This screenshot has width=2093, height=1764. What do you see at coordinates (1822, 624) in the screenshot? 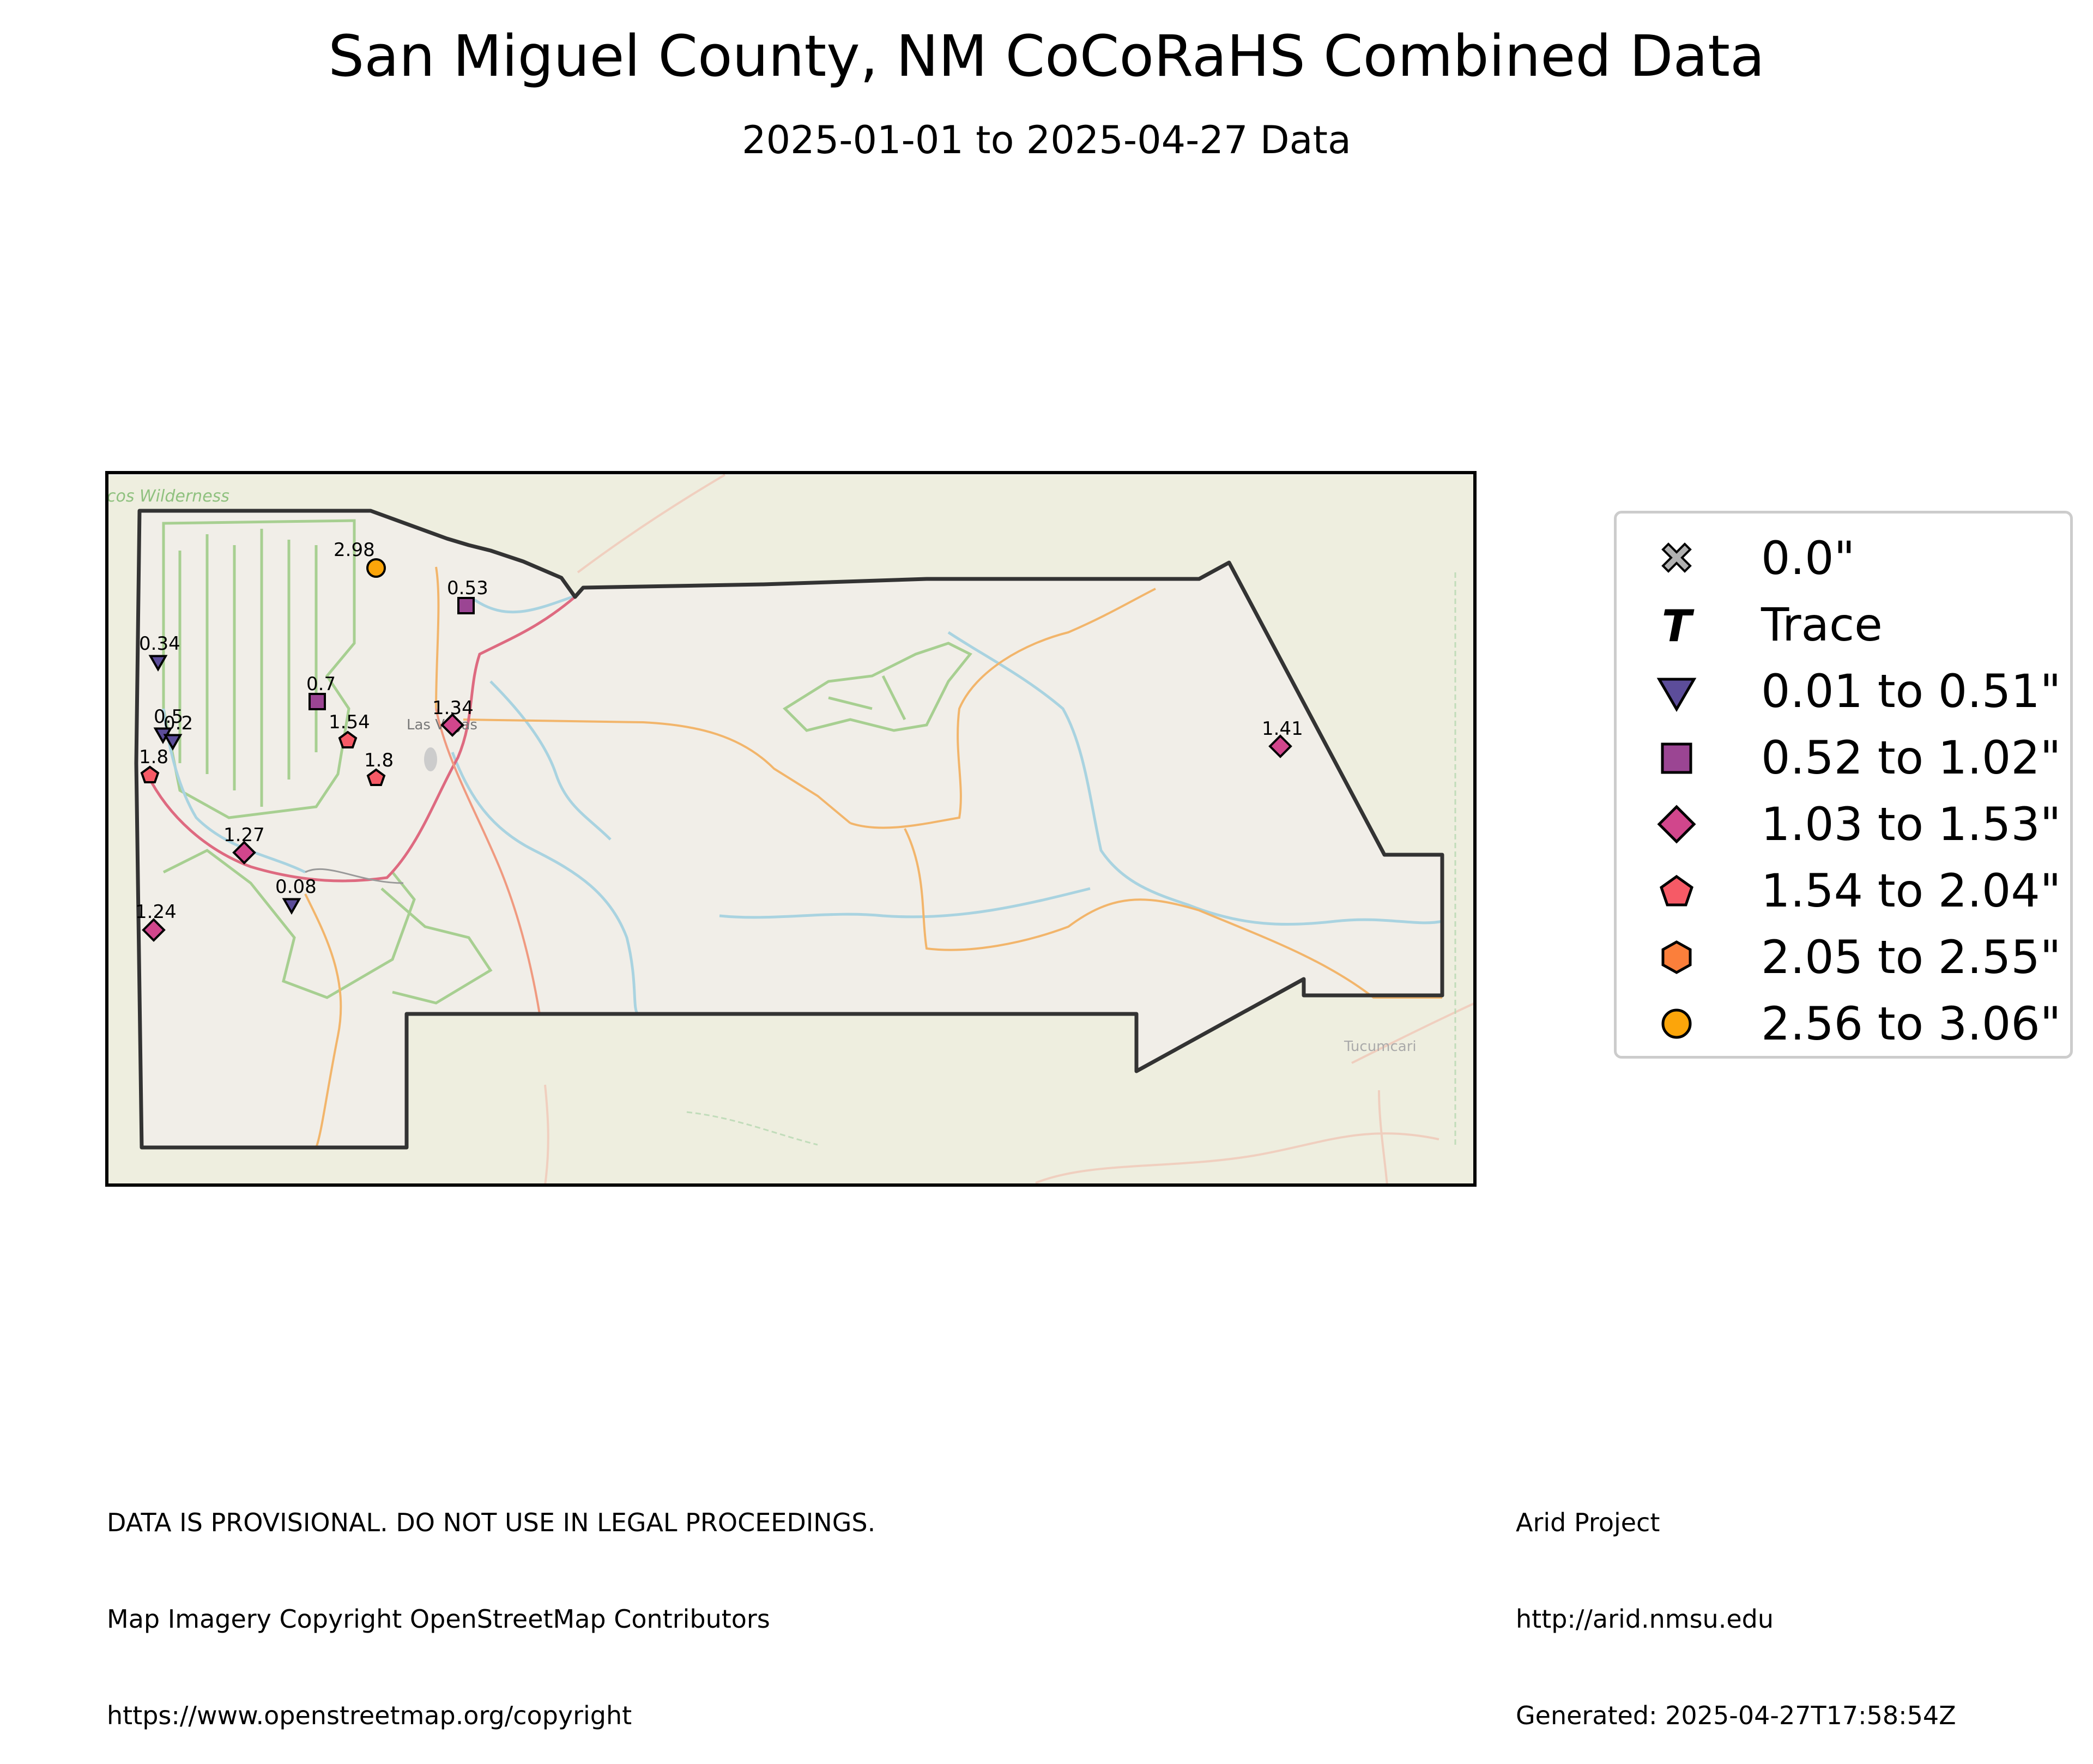
I see `legend-label: Trace` at bounding box center [1822, 624].